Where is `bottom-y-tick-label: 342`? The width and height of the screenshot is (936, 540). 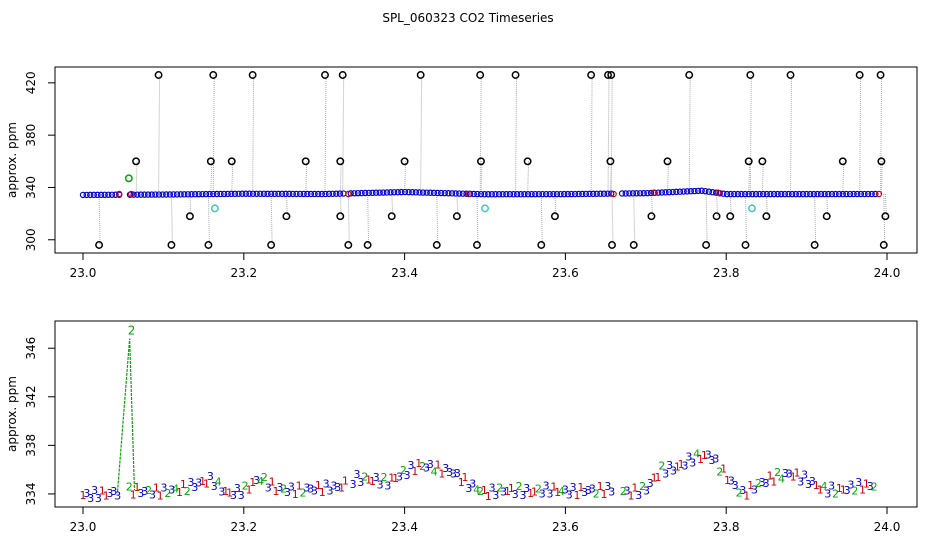 bottom-y-tick-label: 342 is located at coordinates (31, 396).